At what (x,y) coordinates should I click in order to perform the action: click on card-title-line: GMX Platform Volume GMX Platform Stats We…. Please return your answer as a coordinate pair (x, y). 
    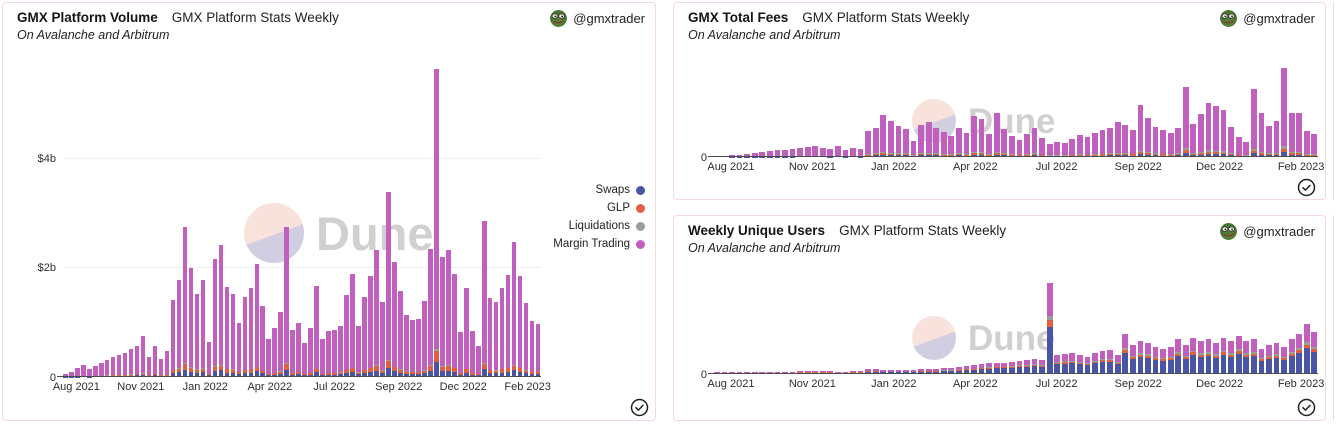
    Looking at the image, I should click on (178, 17).